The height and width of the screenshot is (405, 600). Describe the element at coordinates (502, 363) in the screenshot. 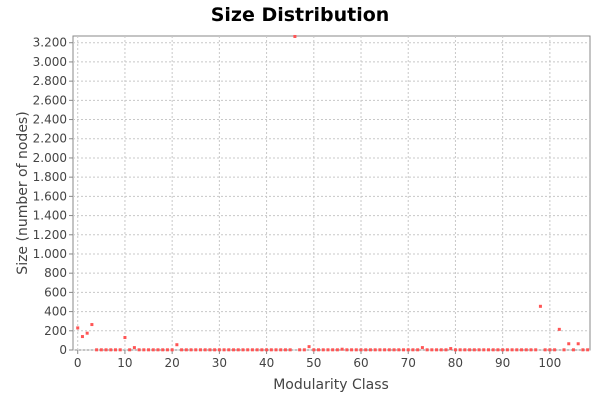

I see `x-tick-label: 90` at that location.